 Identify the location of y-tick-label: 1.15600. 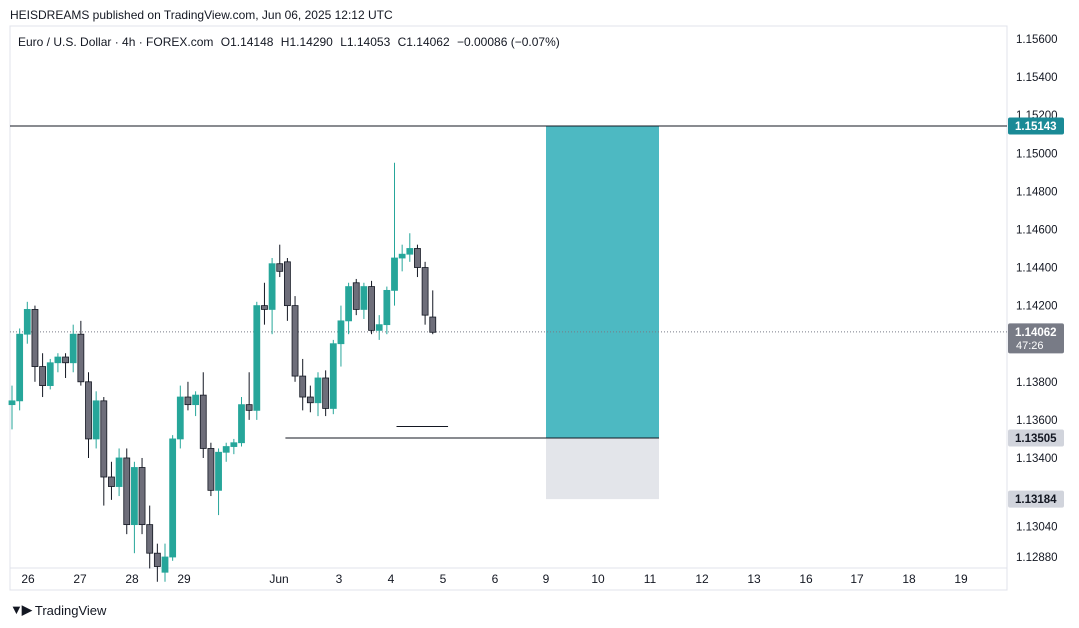
(1037, 40).